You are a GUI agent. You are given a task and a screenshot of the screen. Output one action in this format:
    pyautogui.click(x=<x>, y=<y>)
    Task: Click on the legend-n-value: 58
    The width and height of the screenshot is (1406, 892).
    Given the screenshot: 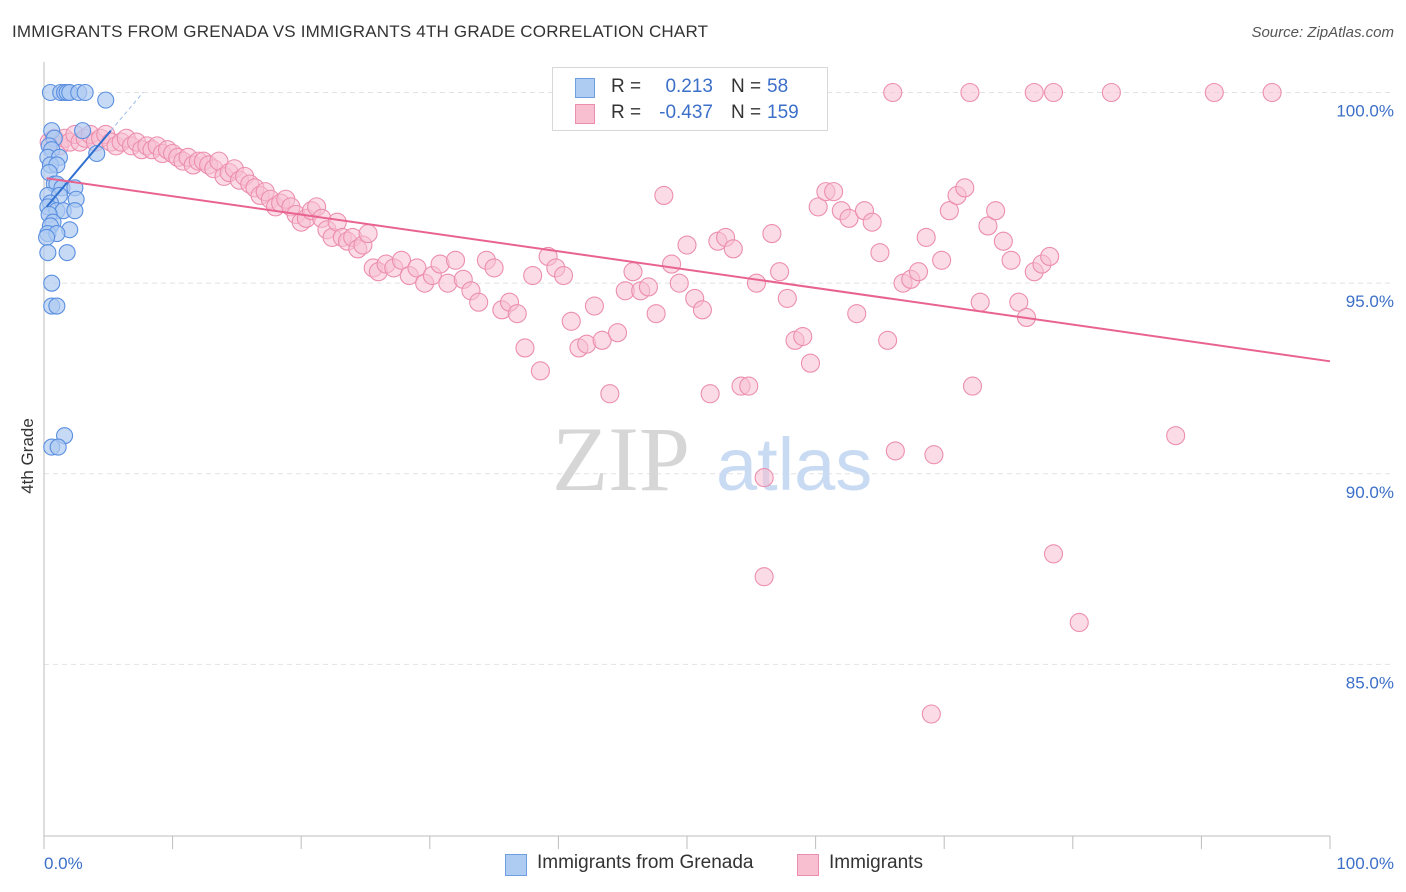 What is the action you would take?
    pyautogui.click(x=778, y=86)
    